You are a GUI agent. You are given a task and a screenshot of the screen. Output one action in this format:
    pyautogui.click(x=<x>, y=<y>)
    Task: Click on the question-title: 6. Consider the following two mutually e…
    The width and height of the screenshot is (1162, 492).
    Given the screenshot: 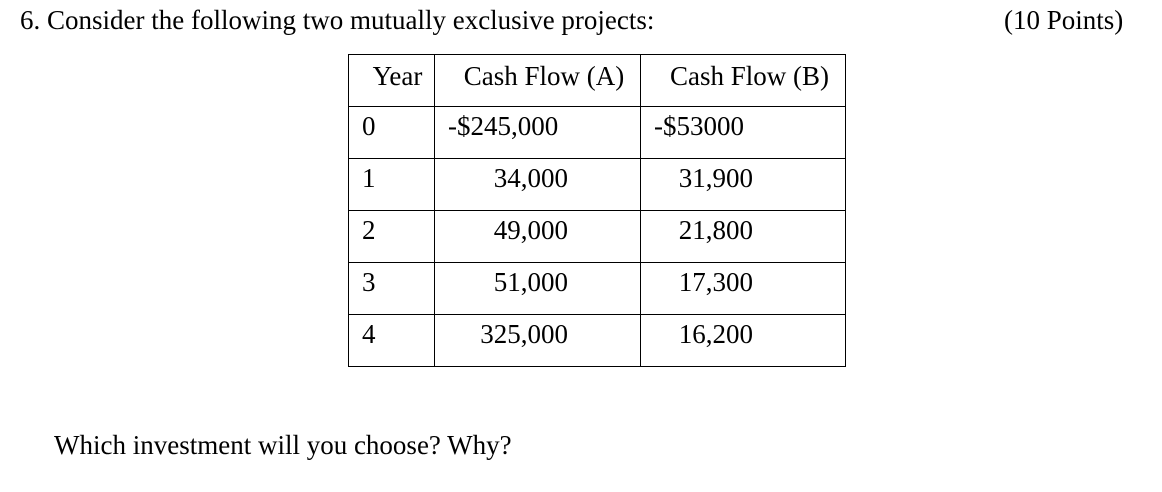 What is the action you would take?
    pyautogui.click(x=337, y=20)
    